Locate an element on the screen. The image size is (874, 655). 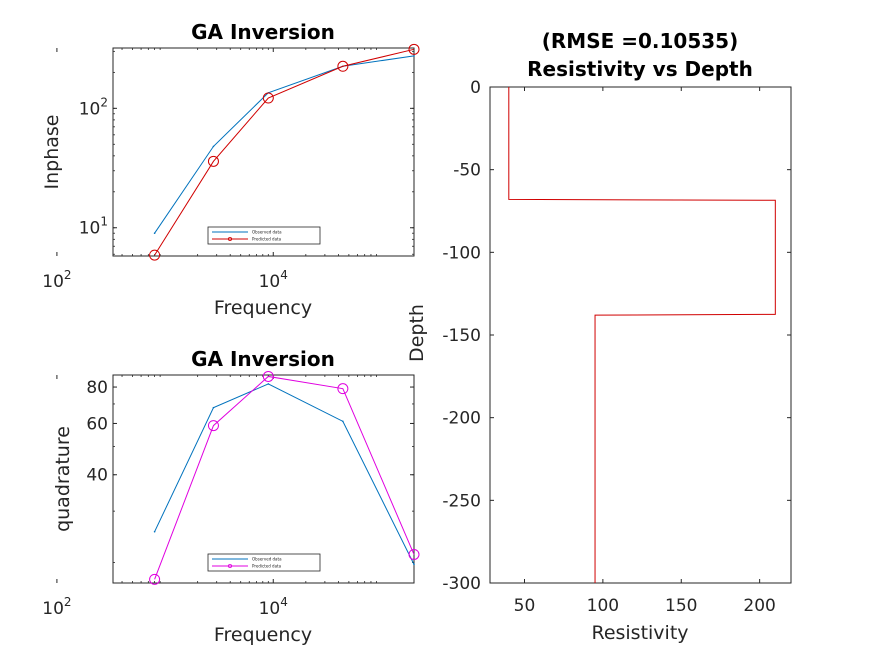
resistivity-xtick-label: 200 is located at coordinates (759, 606).